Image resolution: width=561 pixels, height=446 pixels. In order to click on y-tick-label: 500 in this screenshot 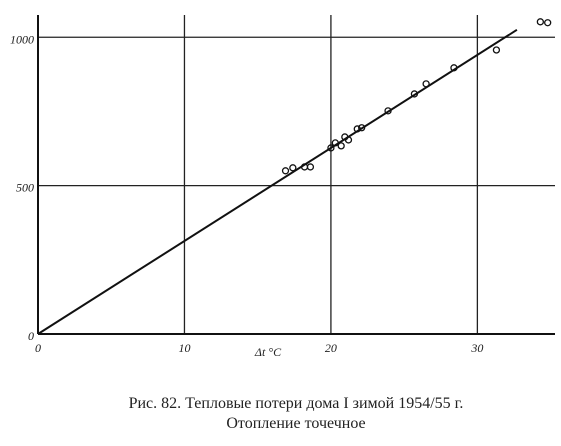, I will do `click(25, 188)`.